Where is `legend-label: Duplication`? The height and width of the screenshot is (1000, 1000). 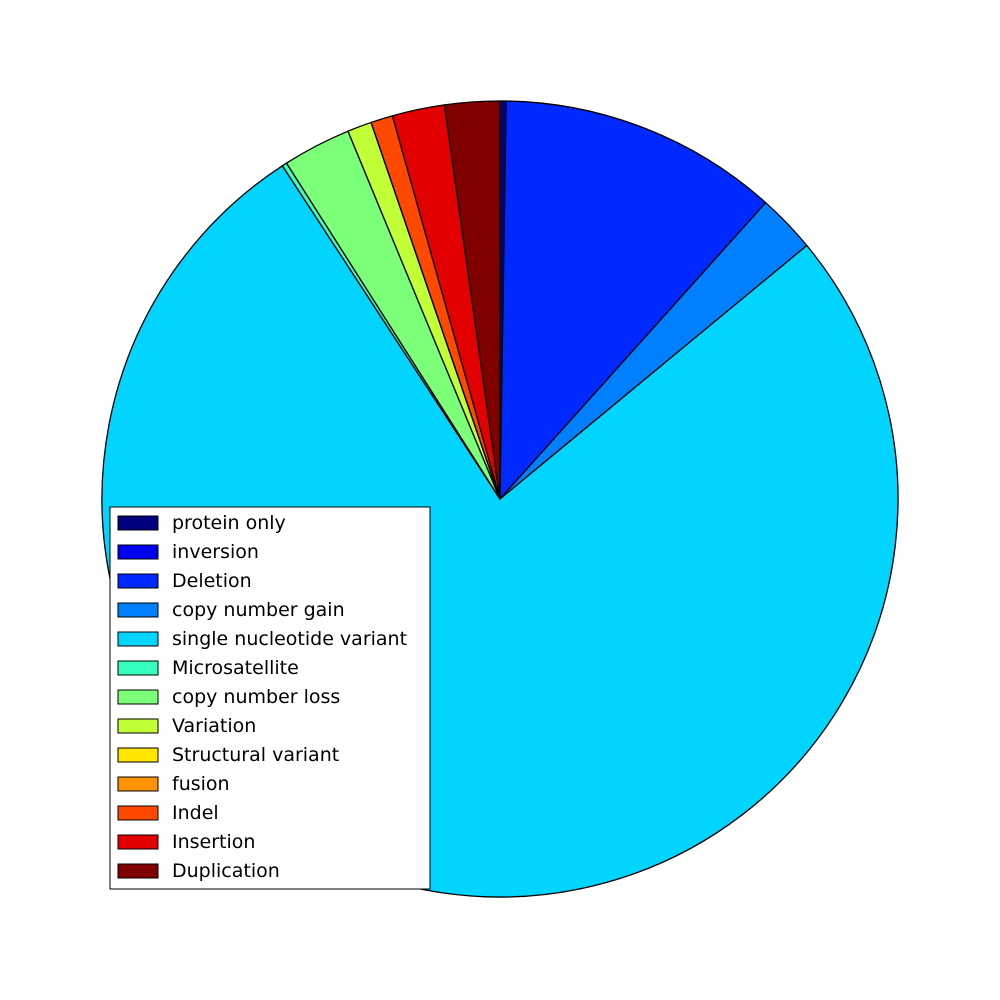
legend-label: Duplication is located at coordinates (226, 871).